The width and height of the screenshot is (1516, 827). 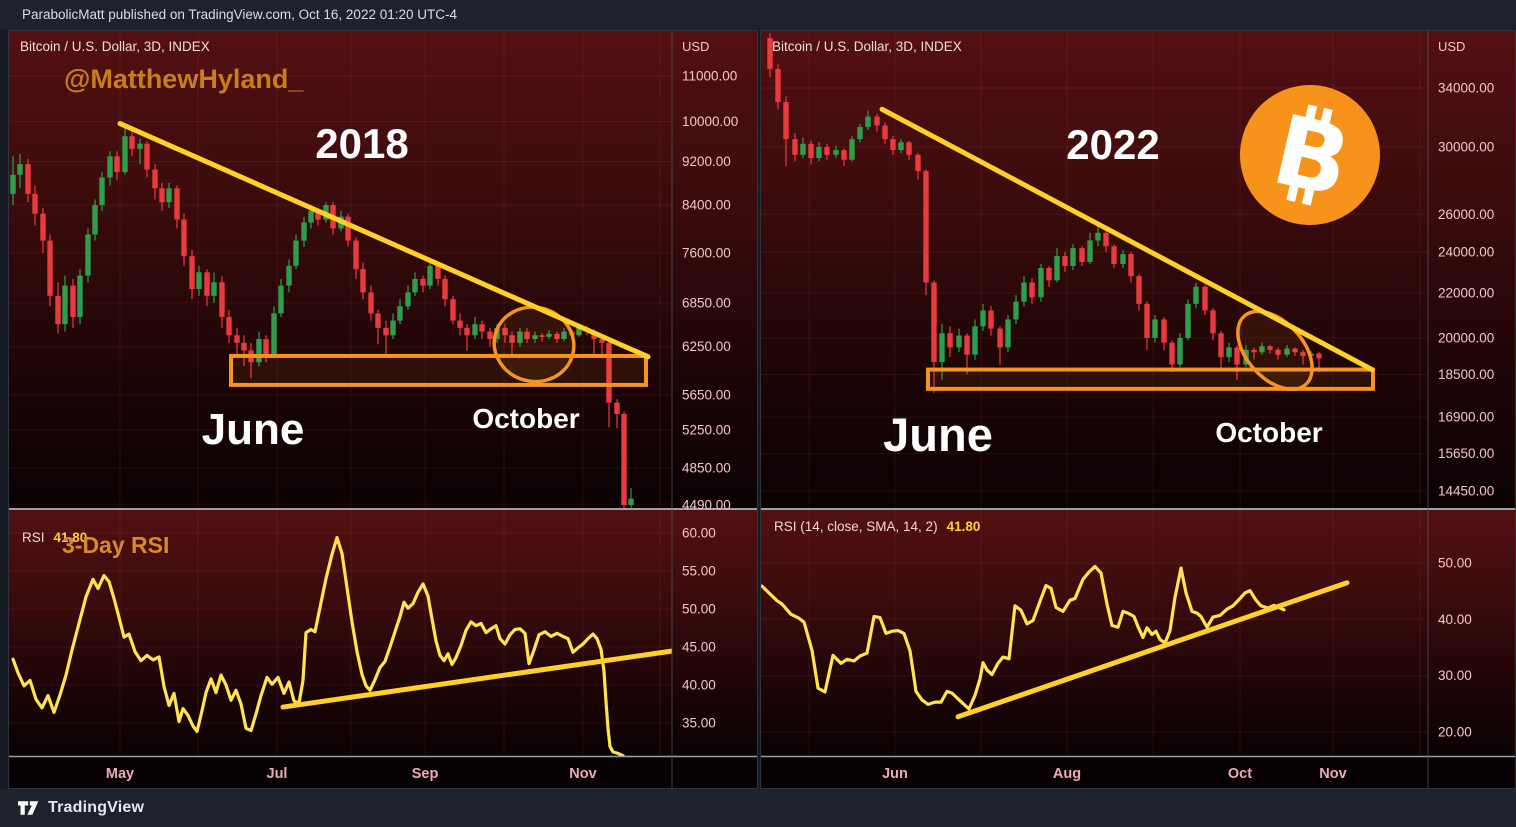 What do you see at coordinates (706, 505) in the screenshot?
I see `price-tick-label: 4490.00` at bounding box center [706, 505].